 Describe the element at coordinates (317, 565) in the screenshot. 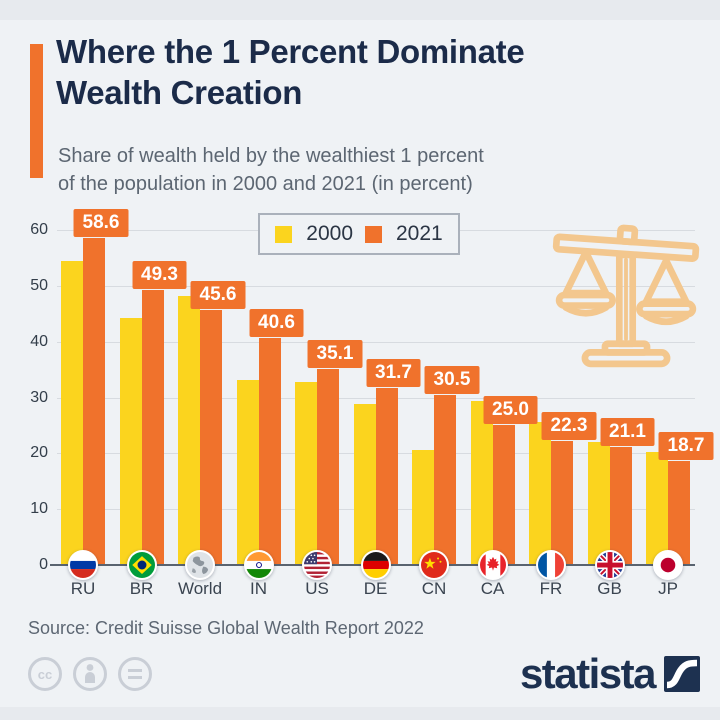

I see `flag-us-icon` at that location.